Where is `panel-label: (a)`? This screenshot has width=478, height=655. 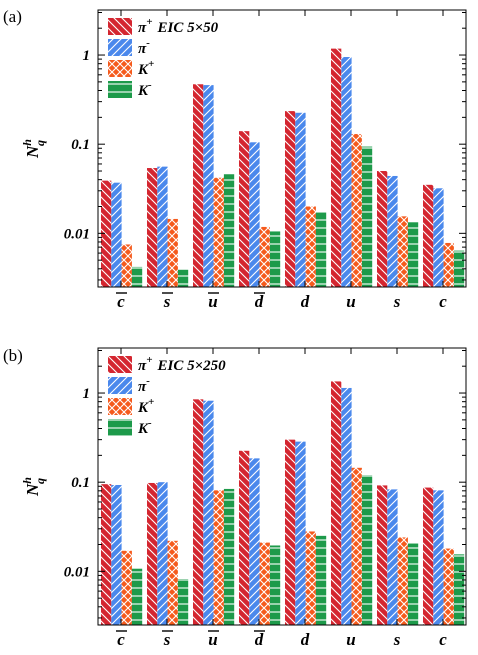 panel-label: (a) is located at coordinates (12, 16).